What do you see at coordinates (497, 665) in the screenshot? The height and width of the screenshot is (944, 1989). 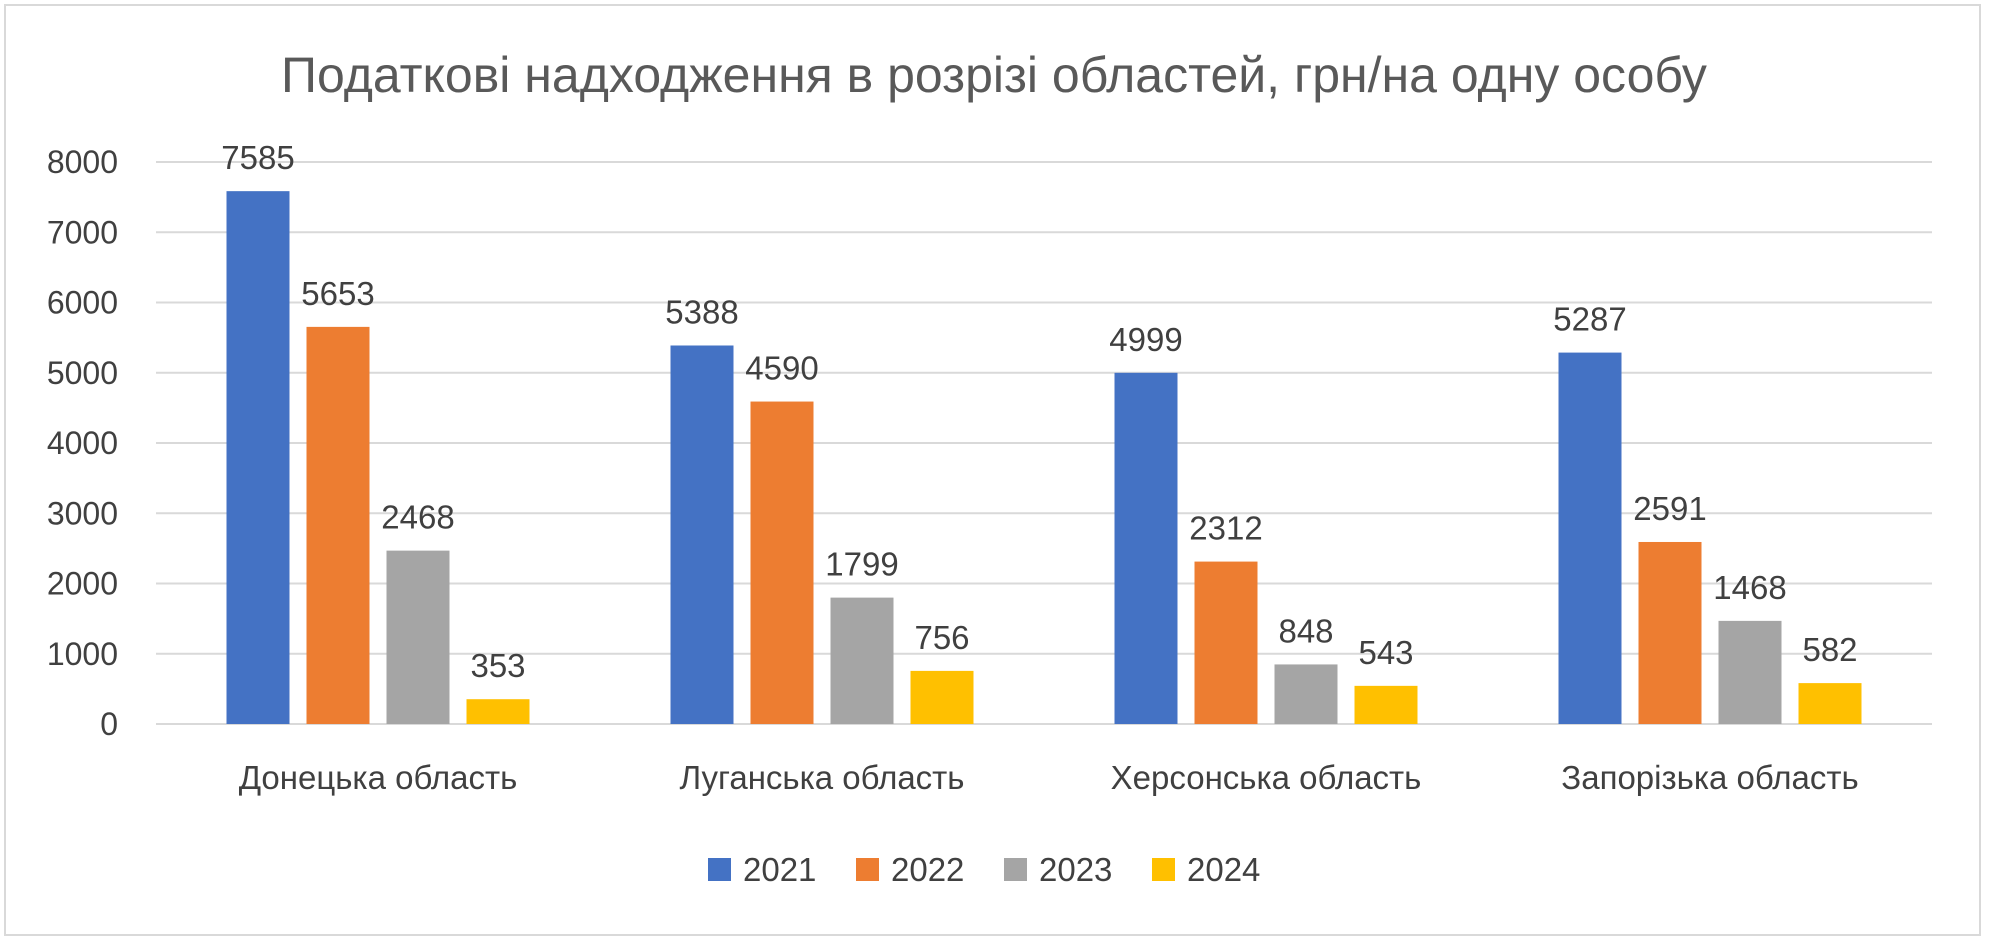 I see `data-label: 353` at bounding box center [497, 665].